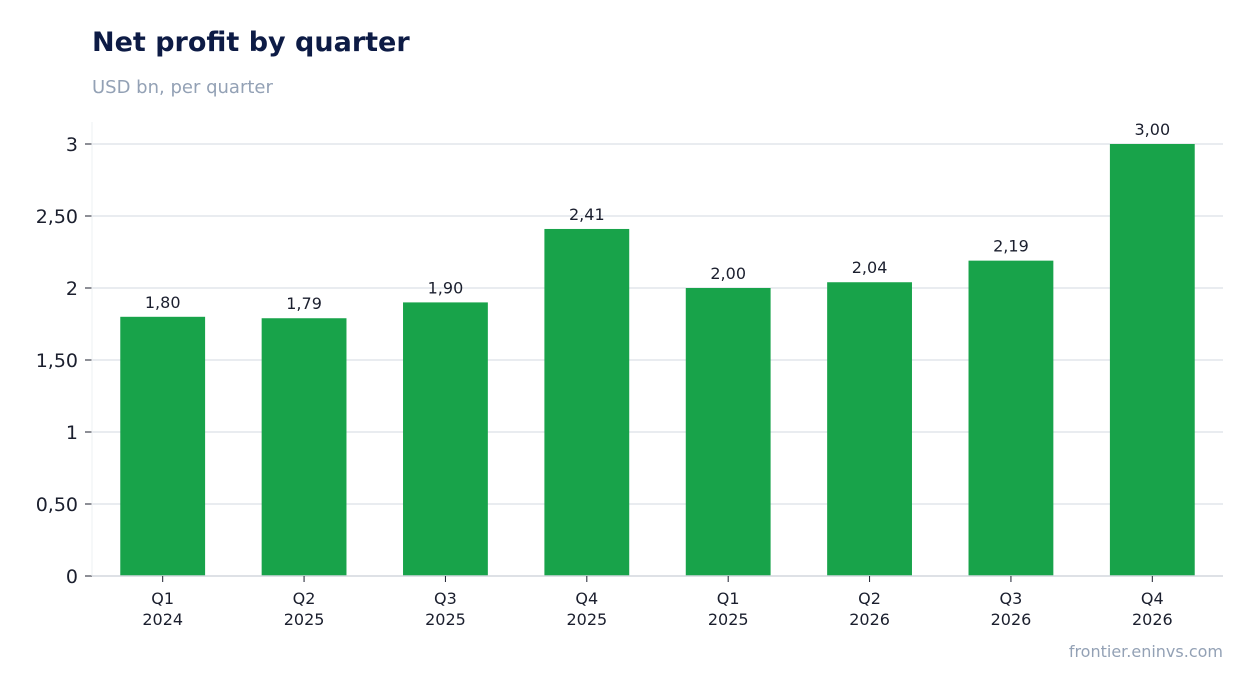 The height and width of the screenshot is (693, 1254). I want to click on data-label: 1,79, so click(304, 303).